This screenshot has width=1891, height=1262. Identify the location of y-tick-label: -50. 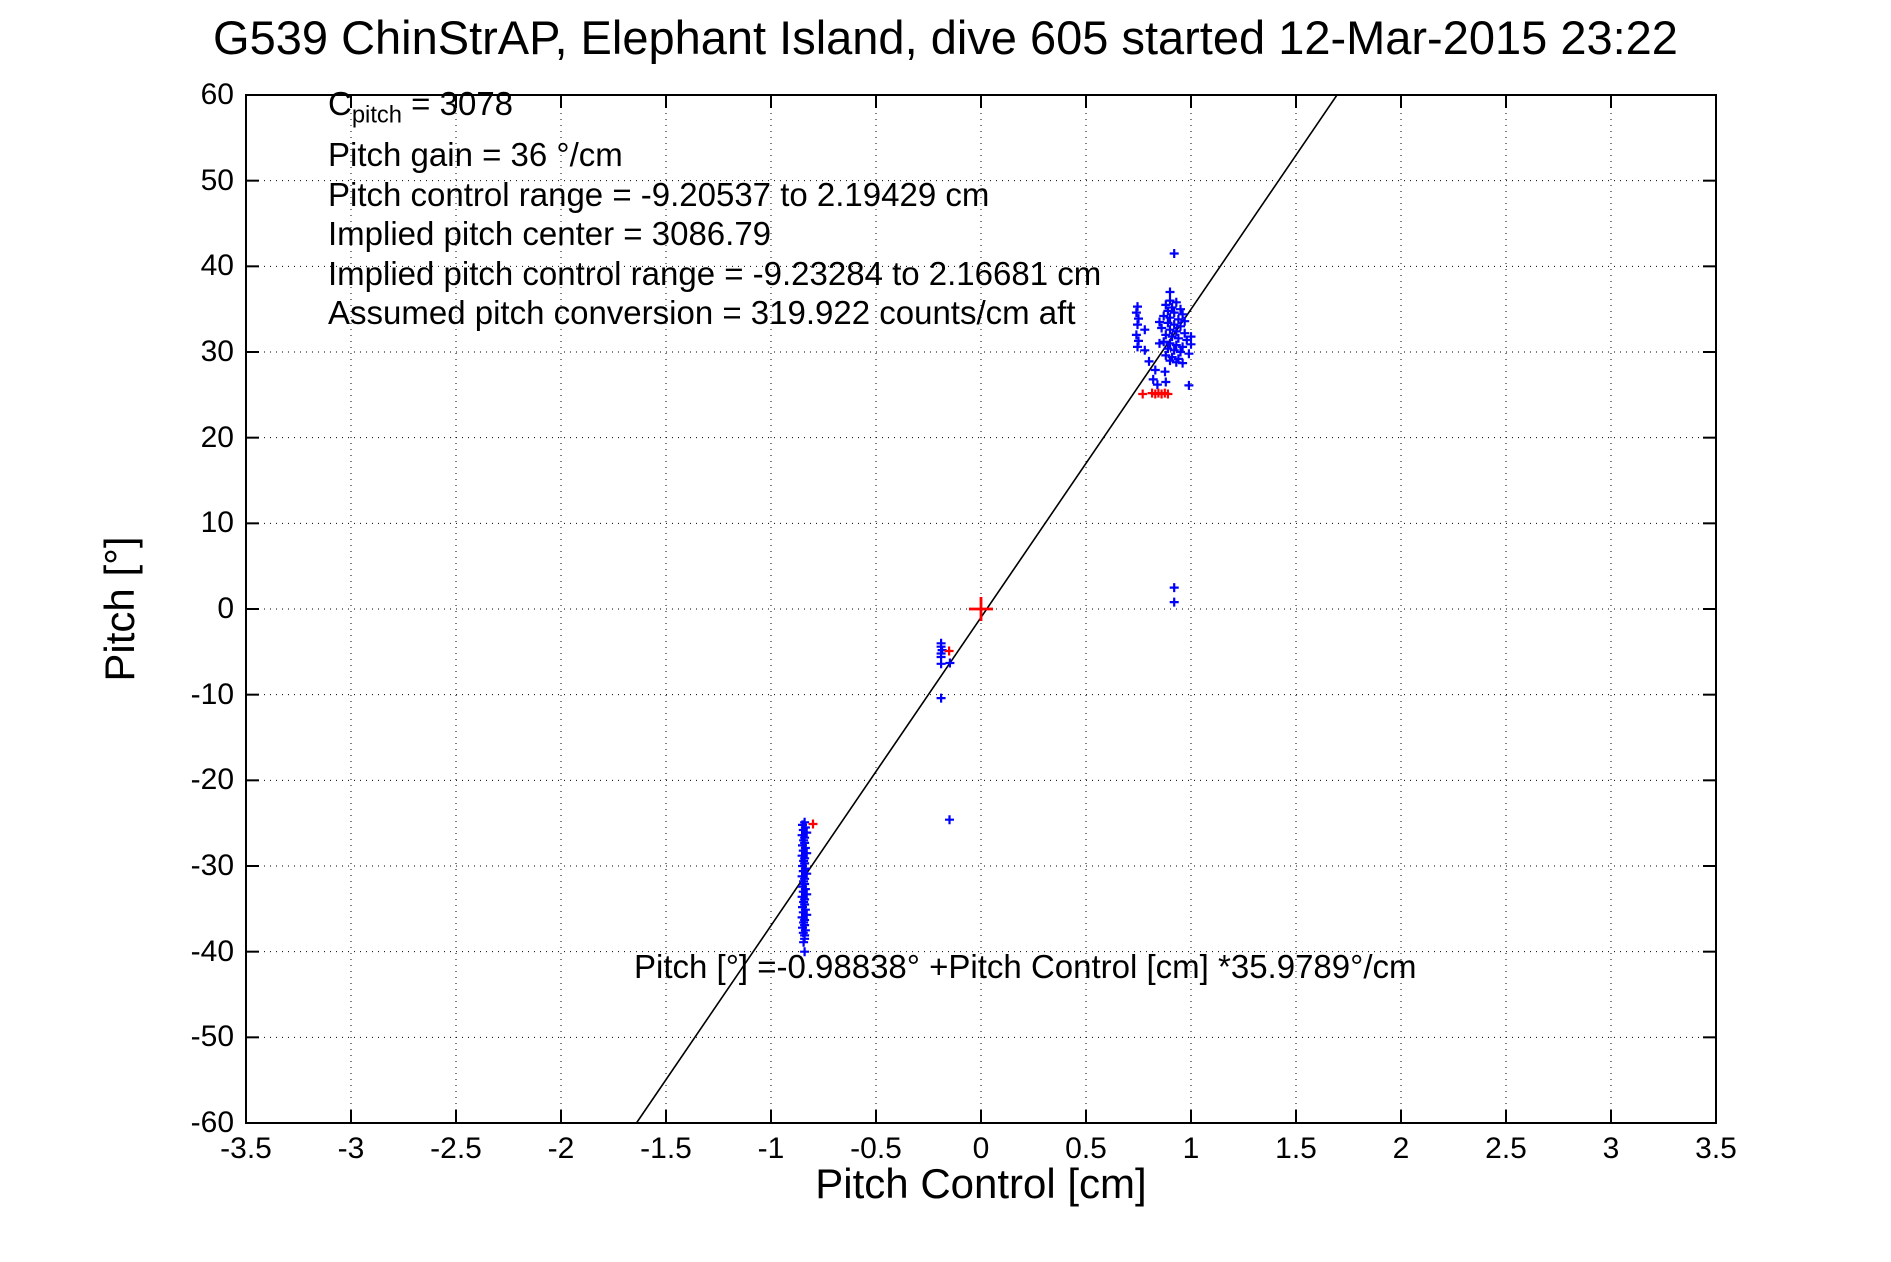
(212, 1037).